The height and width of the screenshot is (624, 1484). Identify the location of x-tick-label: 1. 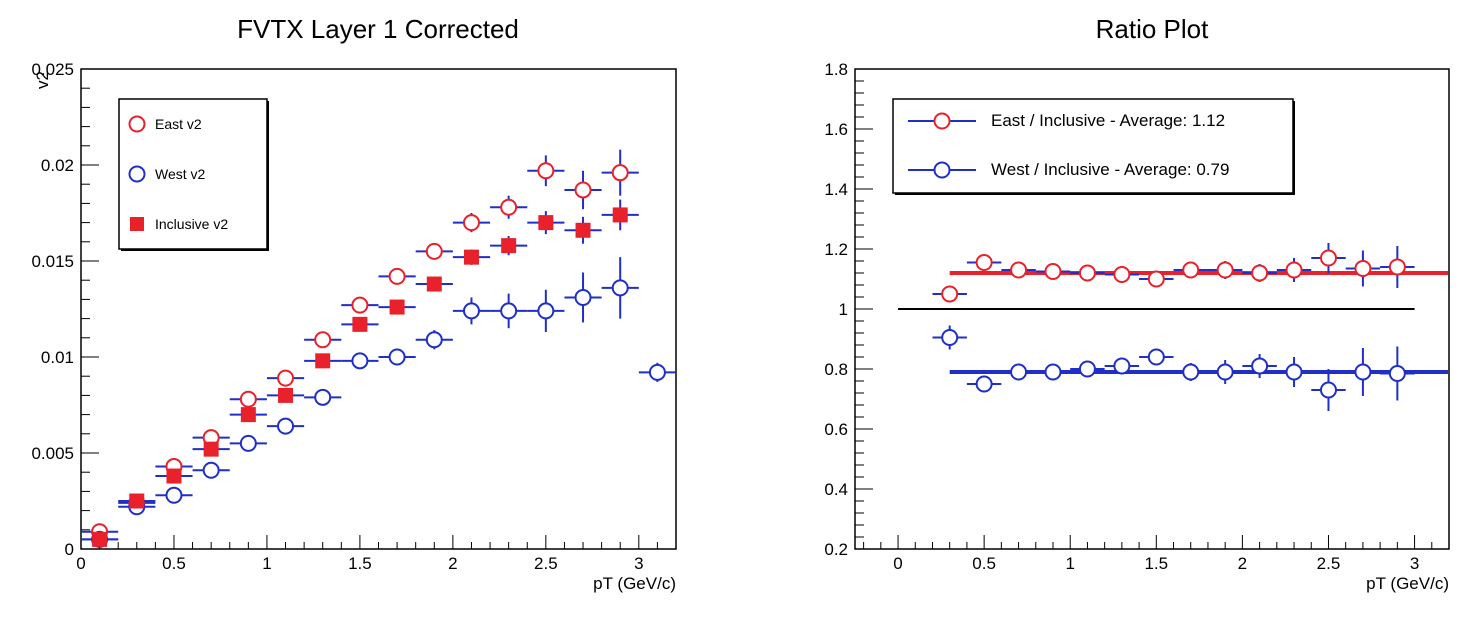
(266, 563).